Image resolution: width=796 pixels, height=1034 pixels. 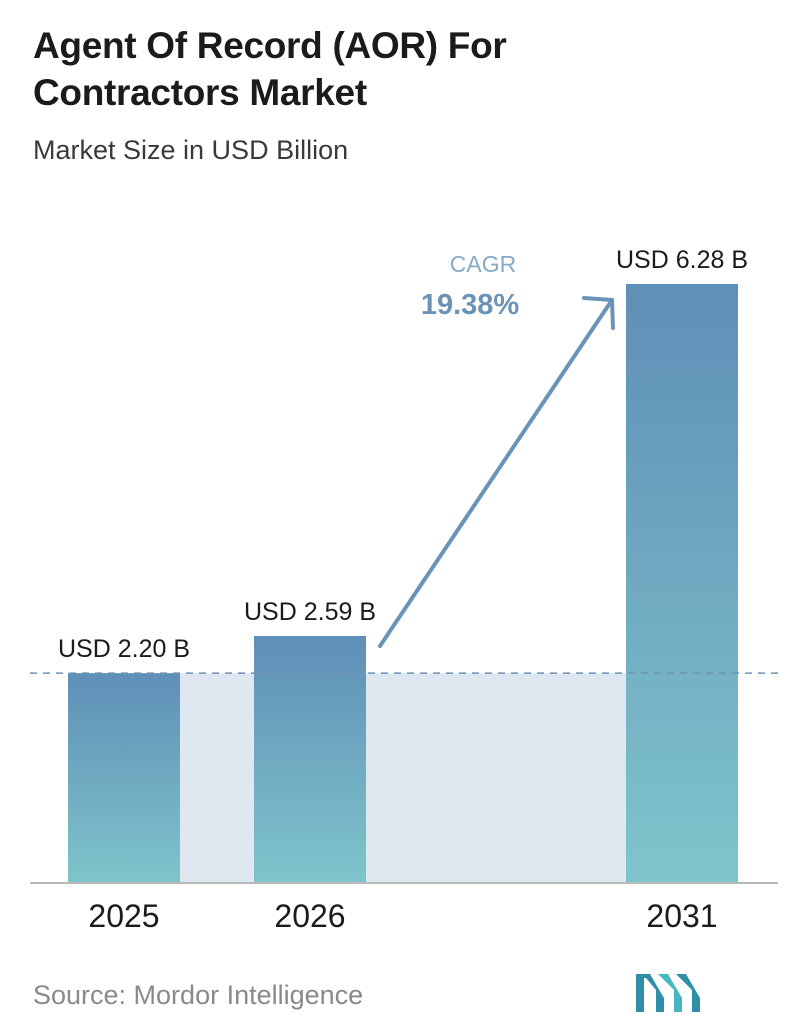 What do you see at coordinates (310, 612) in the screenshot?
I see `value-label-2026: USD 2.59 B` at bounding box center [310, 612].